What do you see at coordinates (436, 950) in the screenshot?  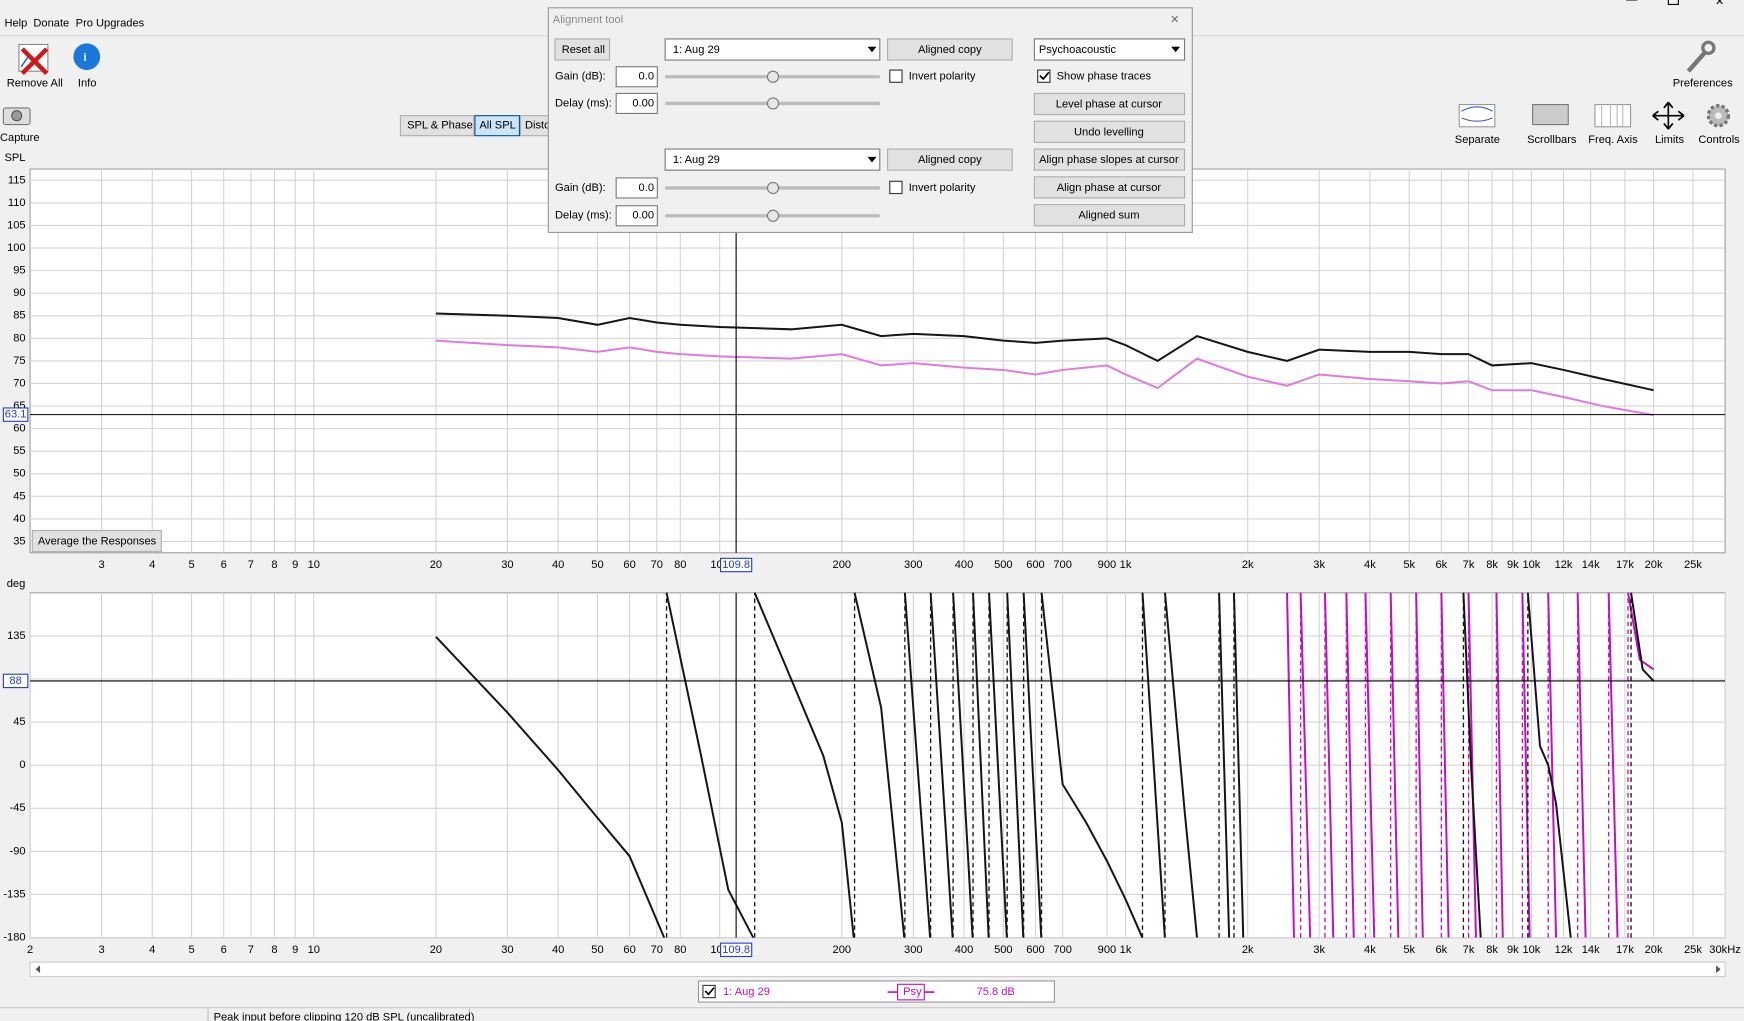 I see `x-tick-label: 20` at bounding box center [436, 950].